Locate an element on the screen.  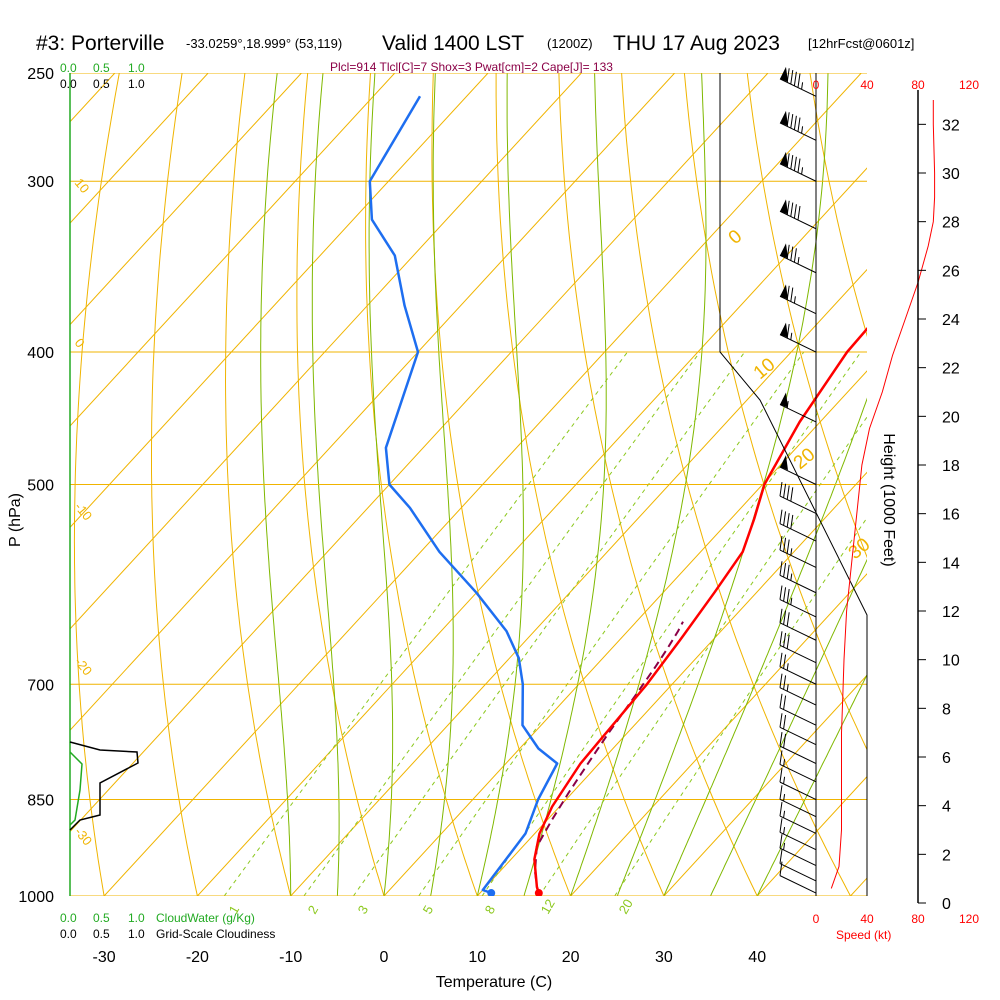
pressure-tick-label: 500 is located at coordinates (40, 486).